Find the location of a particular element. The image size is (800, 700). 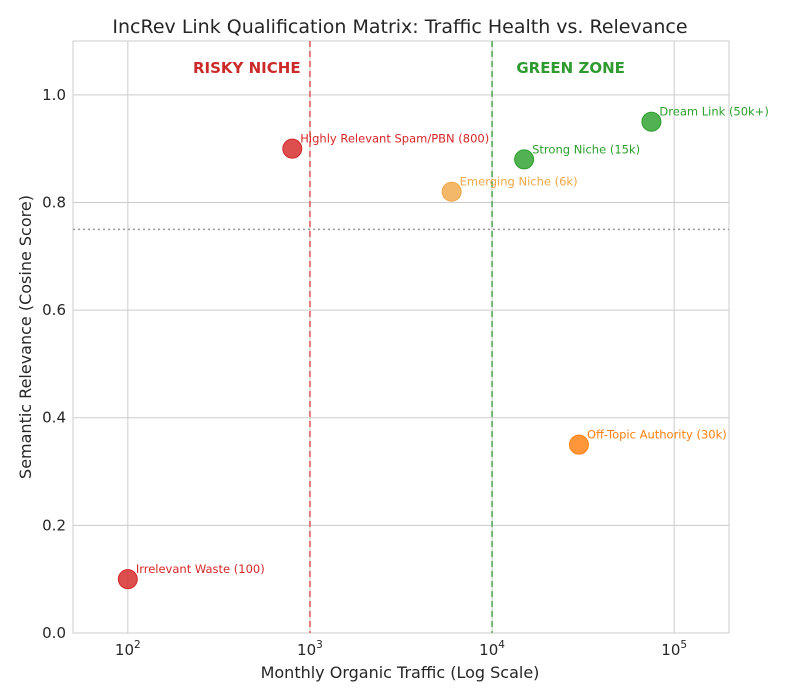

y-tick-label: 0.4 is located at coordinates (54, 418).